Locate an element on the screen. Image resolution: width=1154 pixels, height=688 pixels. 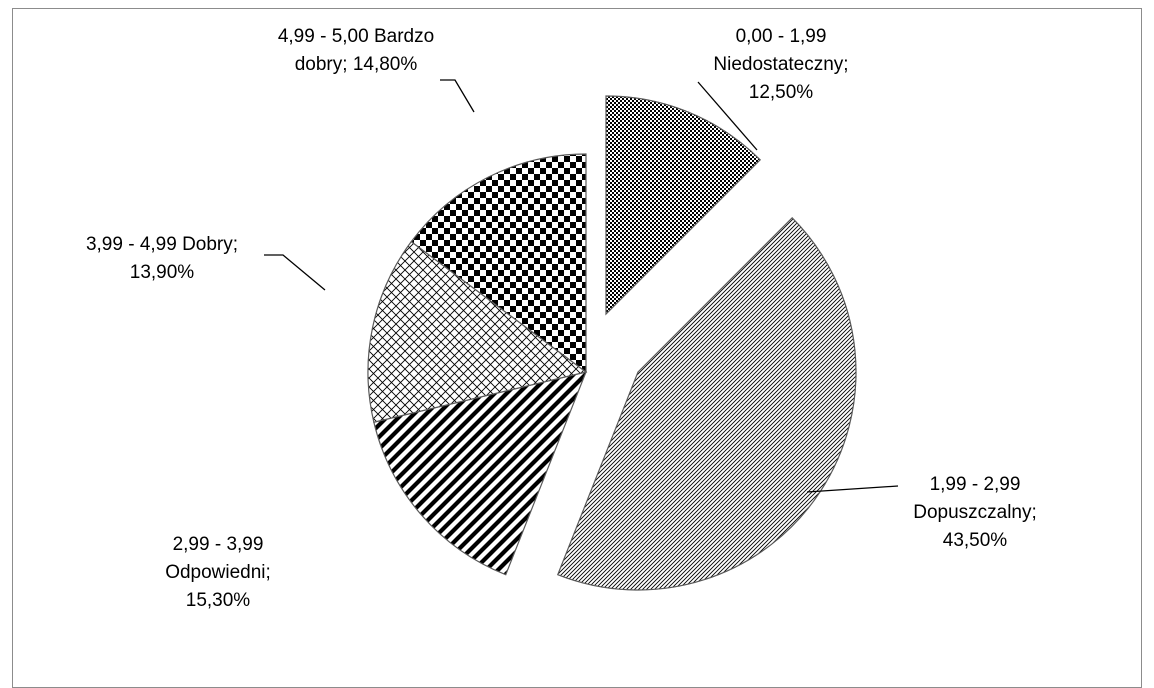
slice-label-line: 13,90% is located at coordinates (162, 272).